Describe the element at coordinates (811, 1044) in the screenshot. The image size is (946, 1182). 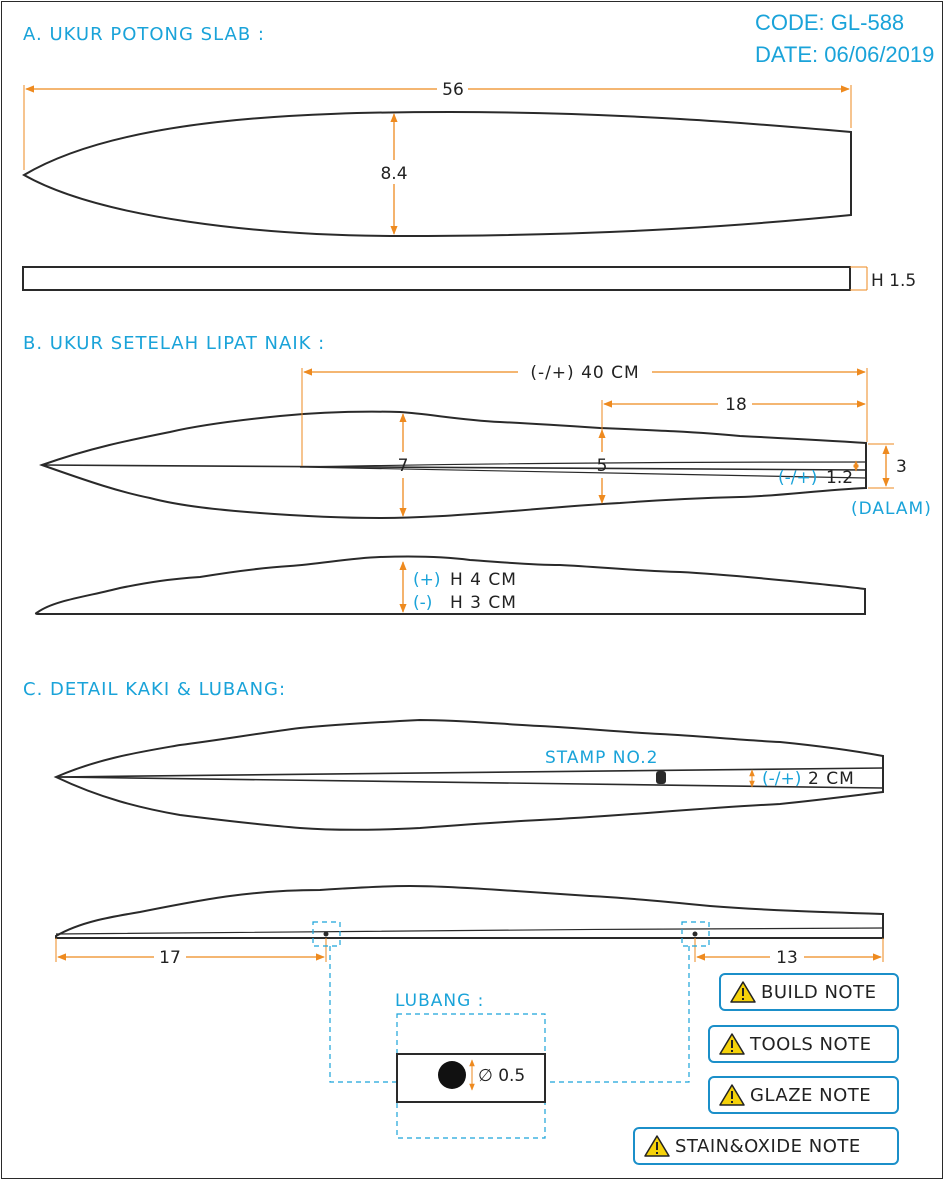
I see `tools-note-label: TOOLS NOTE` at that location.